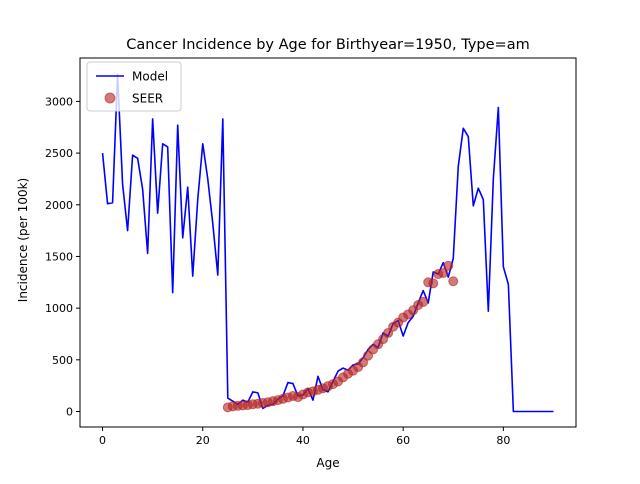 This screenshot has width=640, height=484. Describe the element at coordinates (102, 440) in the screenshot. I see `x-tick-label: 0` at that location.